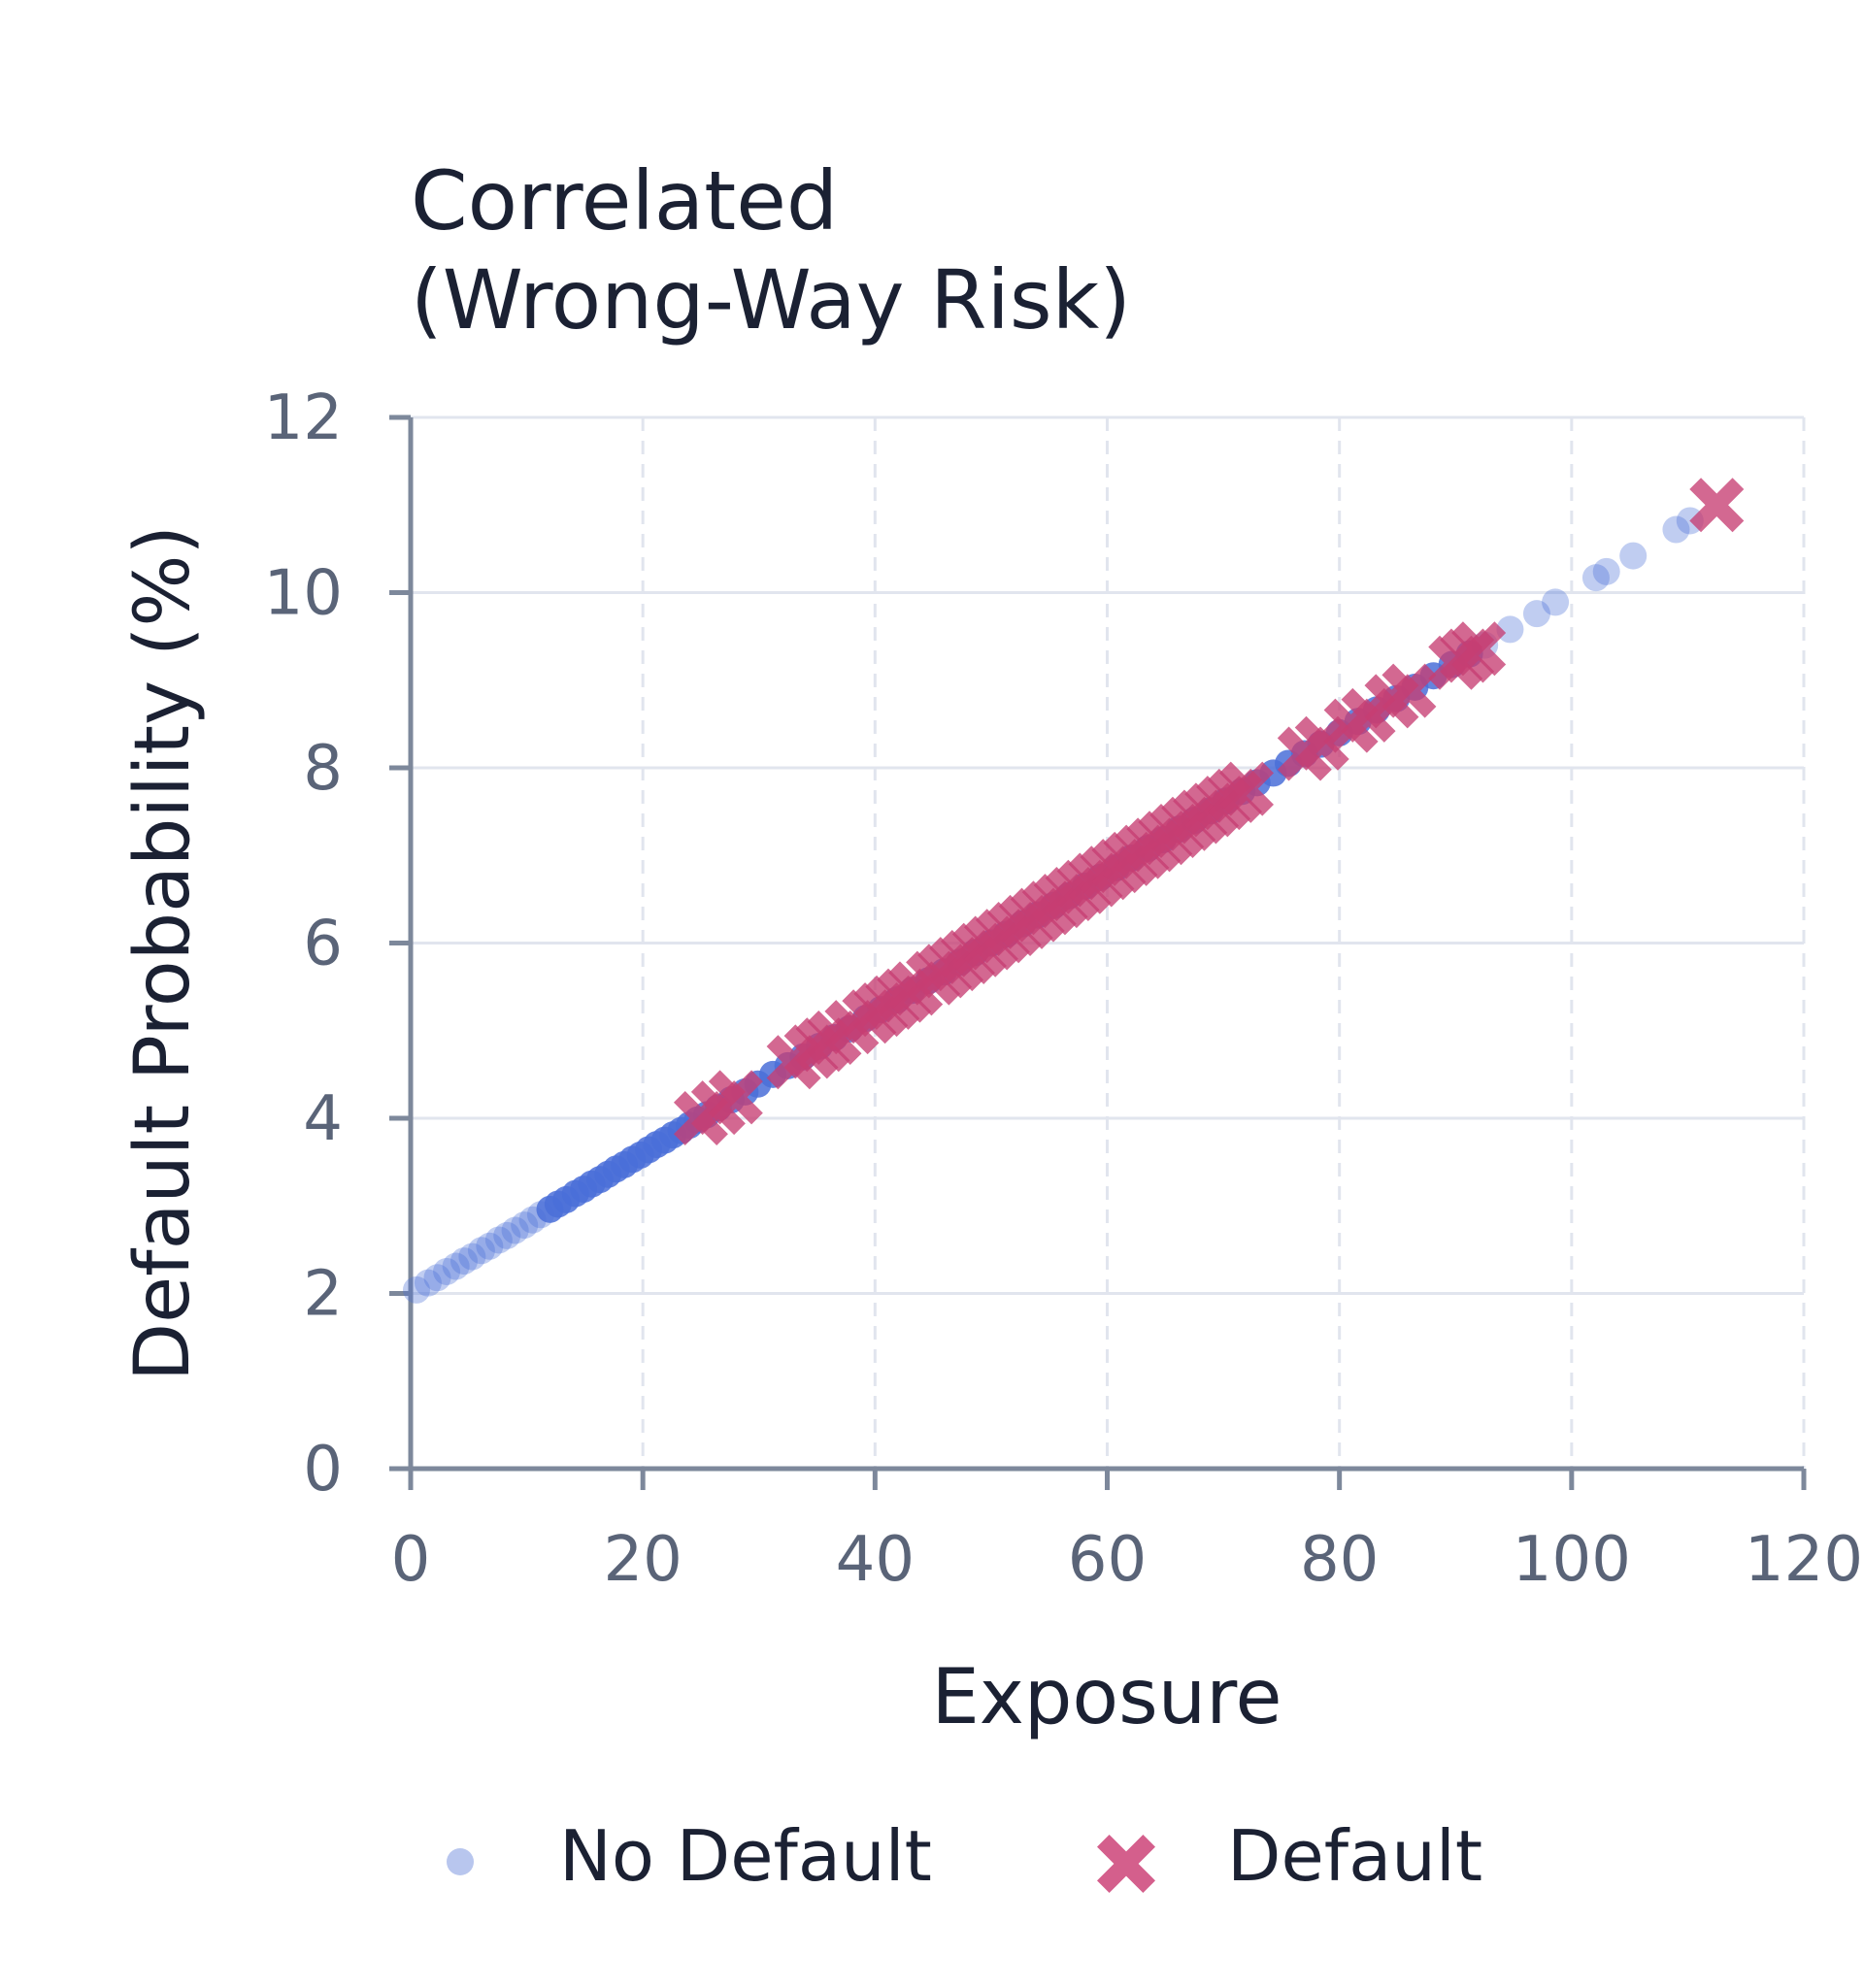 The height and width of the screenshot is (1988, 1864). I want to click on x-tick-label: 60, so click(1107, 1560).